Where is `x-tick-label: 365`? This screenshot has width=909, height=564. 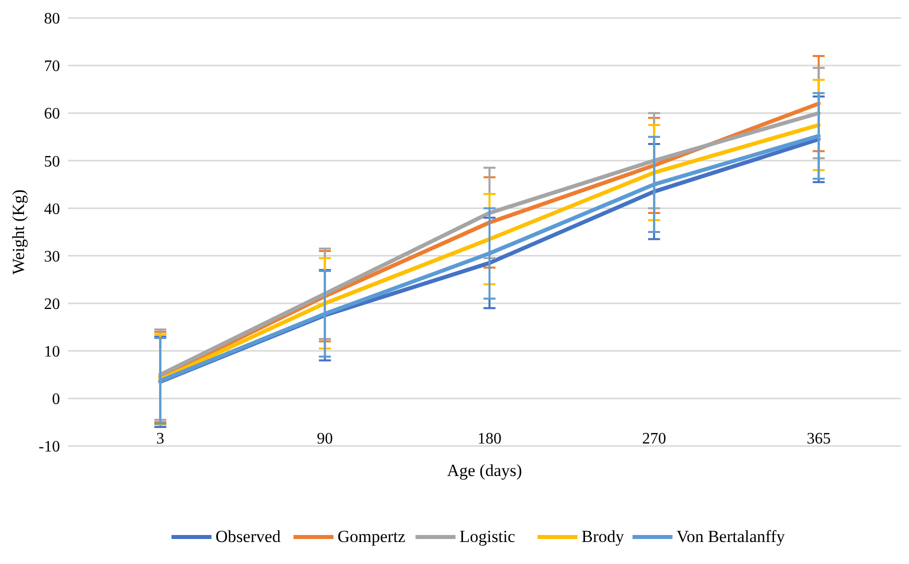 x-tick-label: 365 is located at coordinates (818, 439).